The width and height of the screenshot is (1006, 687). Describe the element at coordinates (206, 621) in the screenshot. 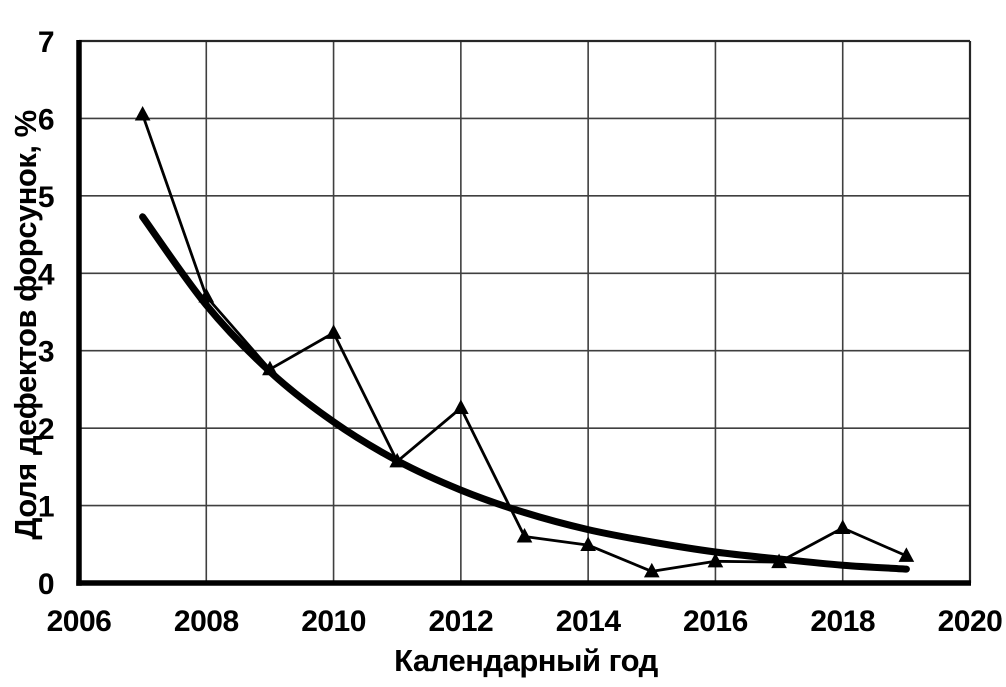

I see `x-tick-label: 2008` at that location.